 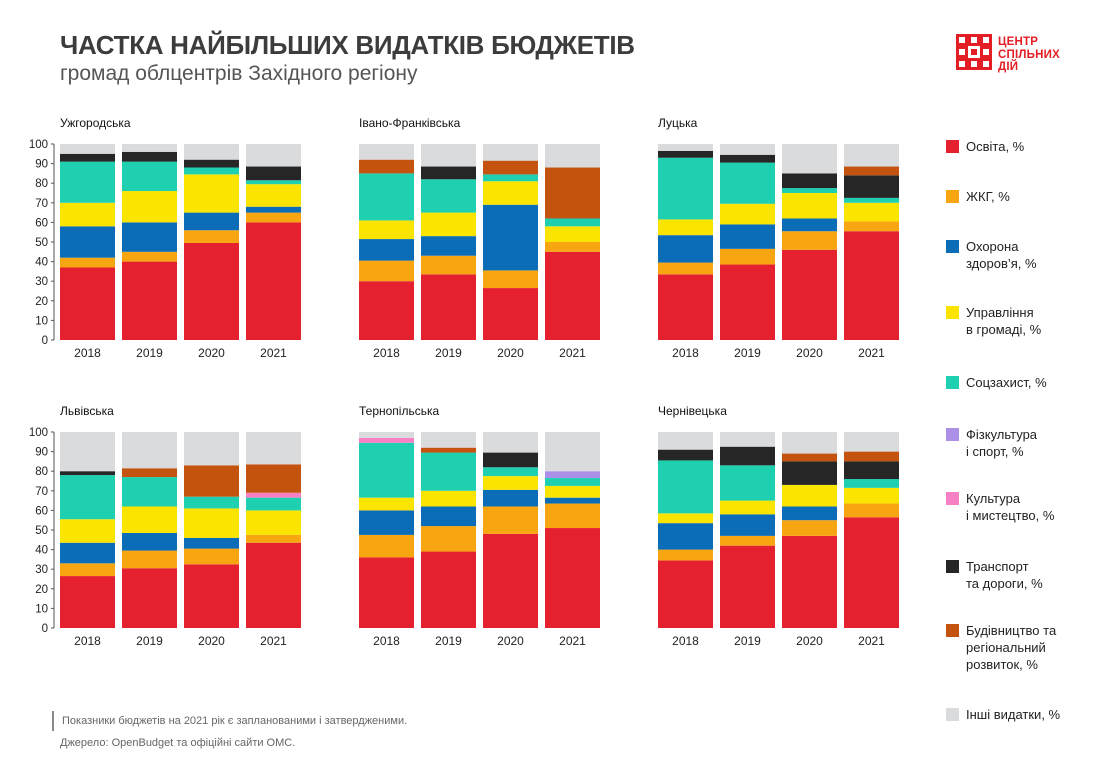 I want to click on legend-label: Освіта, %, so click(x=995, y=146).